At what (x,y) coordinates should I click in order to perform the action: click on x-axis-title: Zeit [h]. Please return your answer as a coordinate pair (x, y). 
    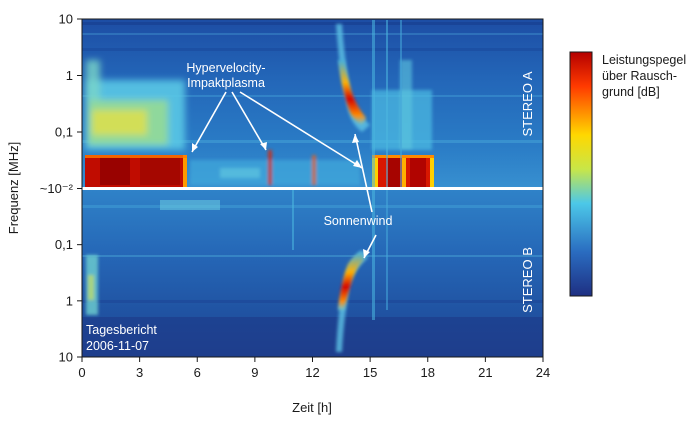
    Looking at the image, I should click on (312, 407).